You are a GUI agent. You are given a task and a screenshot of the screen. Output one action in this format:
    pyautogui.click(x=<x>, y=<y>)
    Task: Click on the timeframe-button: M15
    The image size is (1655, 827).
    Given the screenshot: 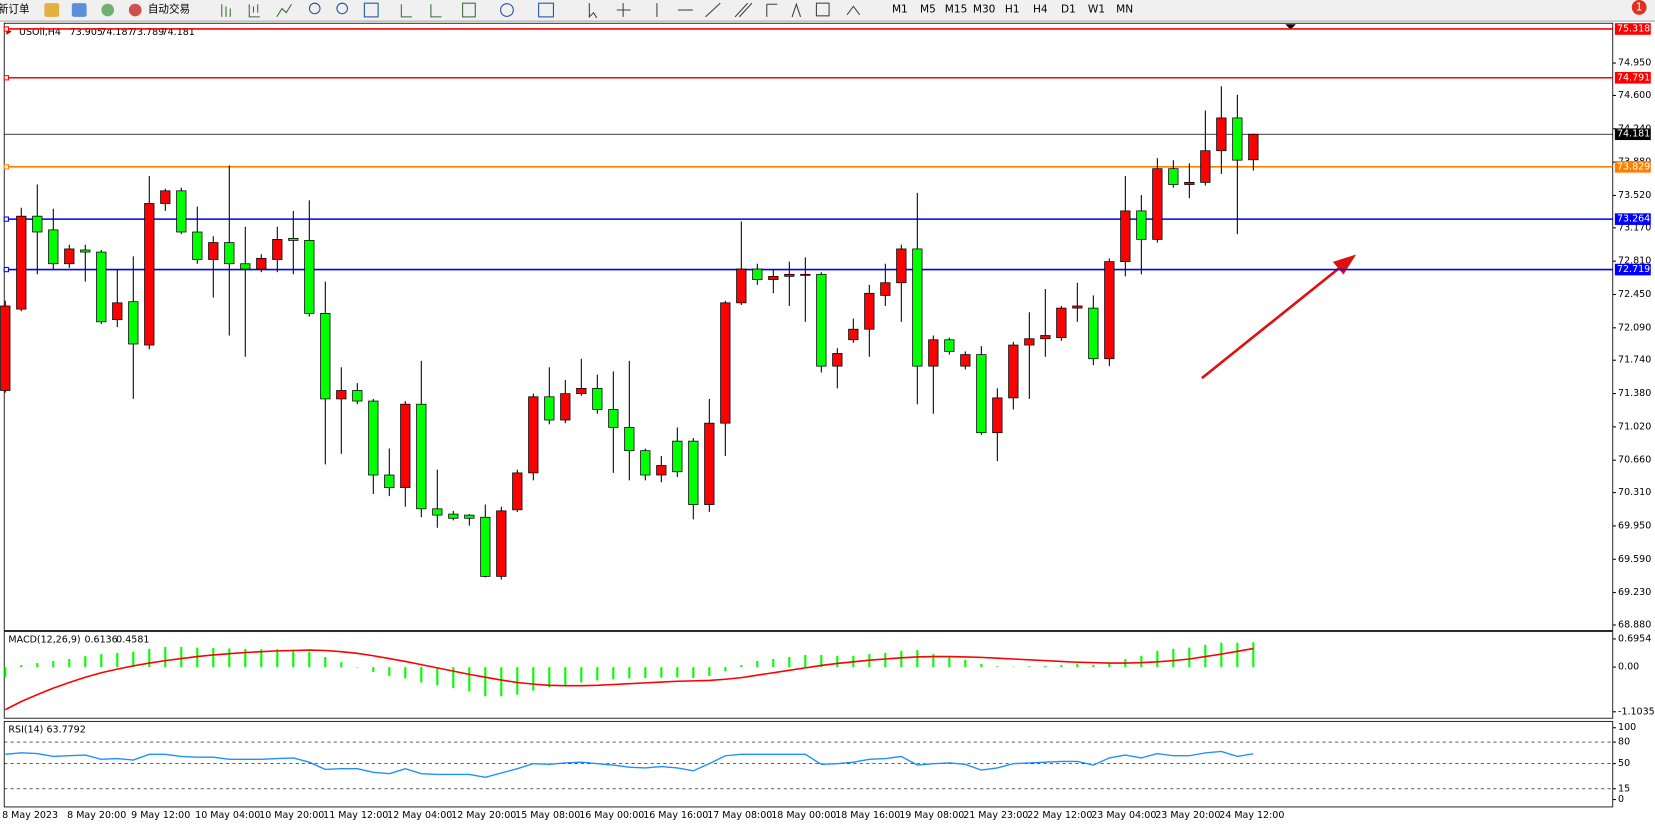 What is the action you would take?
    pyautogui.click(x=956, y=10)
    